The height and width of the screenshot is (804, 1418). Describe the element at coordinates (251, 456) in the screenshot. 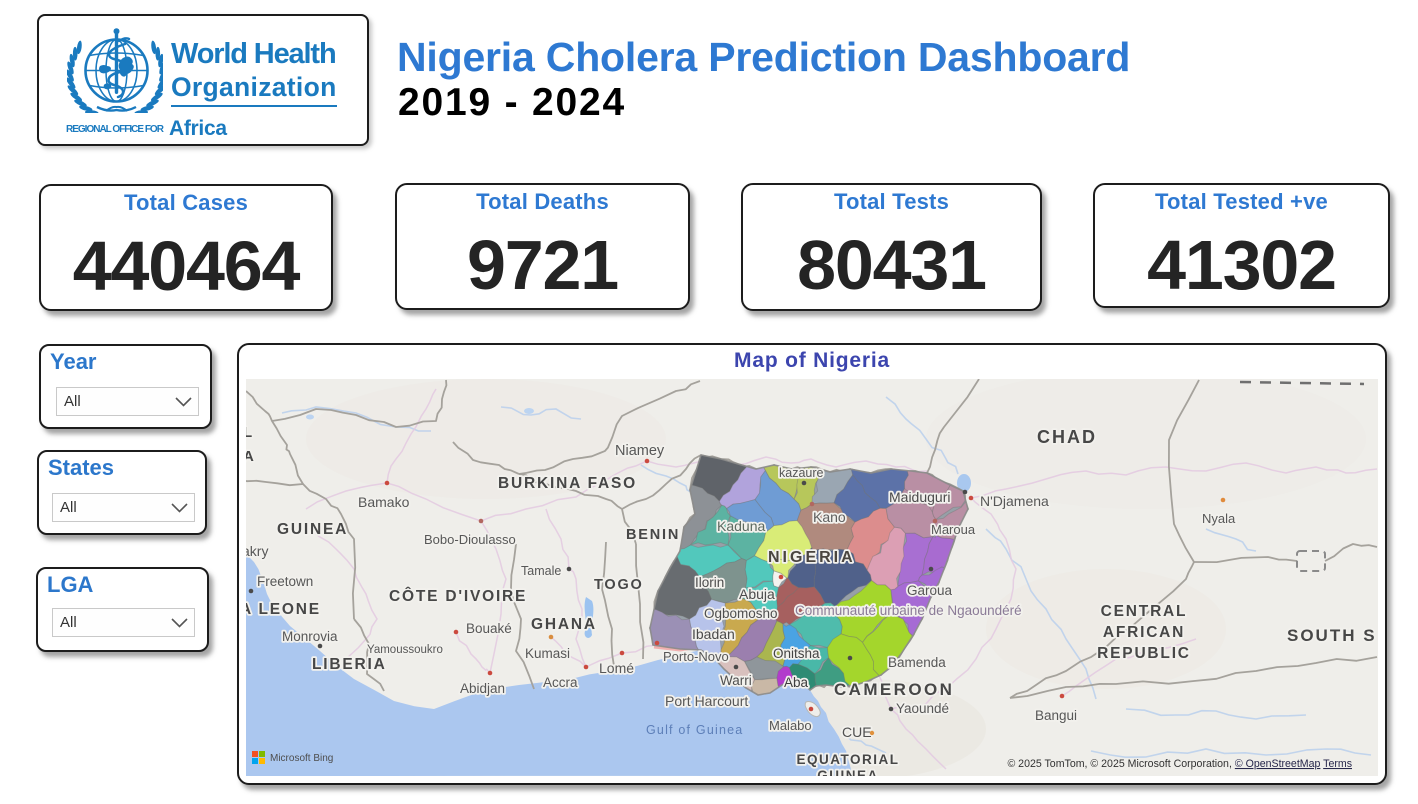

I see `svg-text: A` at that location.